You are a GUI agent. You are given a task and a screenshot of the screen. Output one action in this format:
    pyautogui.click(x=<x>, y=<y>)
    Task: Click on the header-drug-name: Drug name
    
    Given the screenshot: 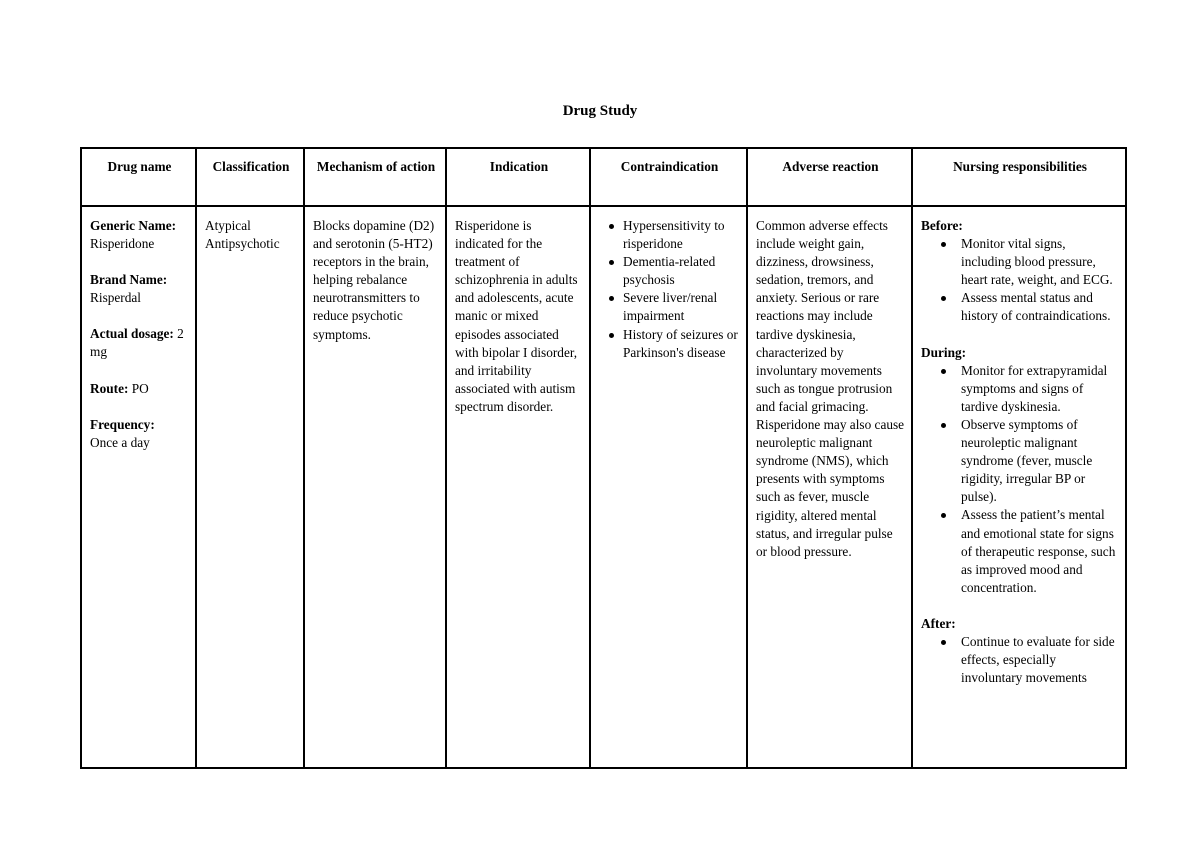 What is the action you would take?
    pyautogui.click(x=138, y=177)
    